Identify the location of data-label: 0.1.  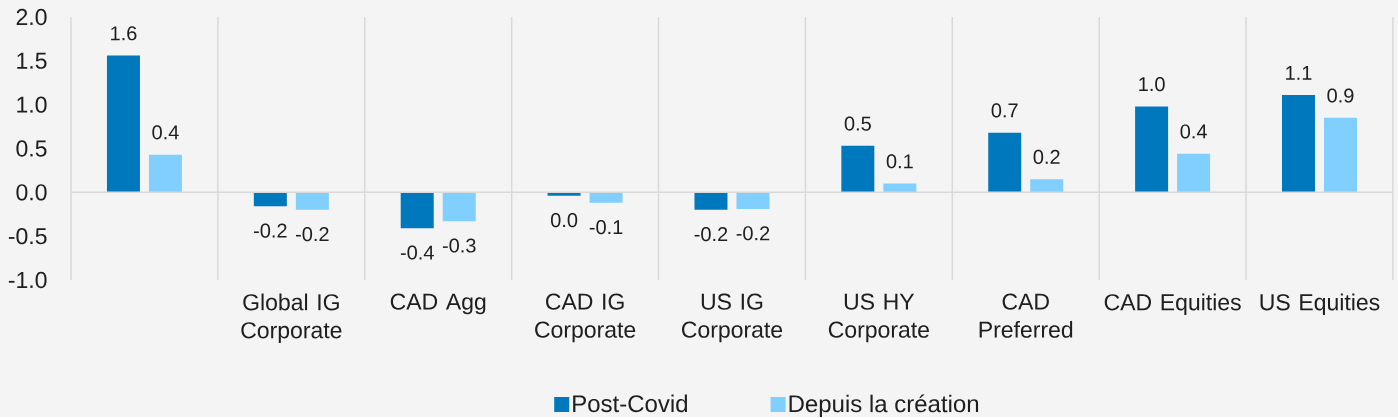
(899, 161).